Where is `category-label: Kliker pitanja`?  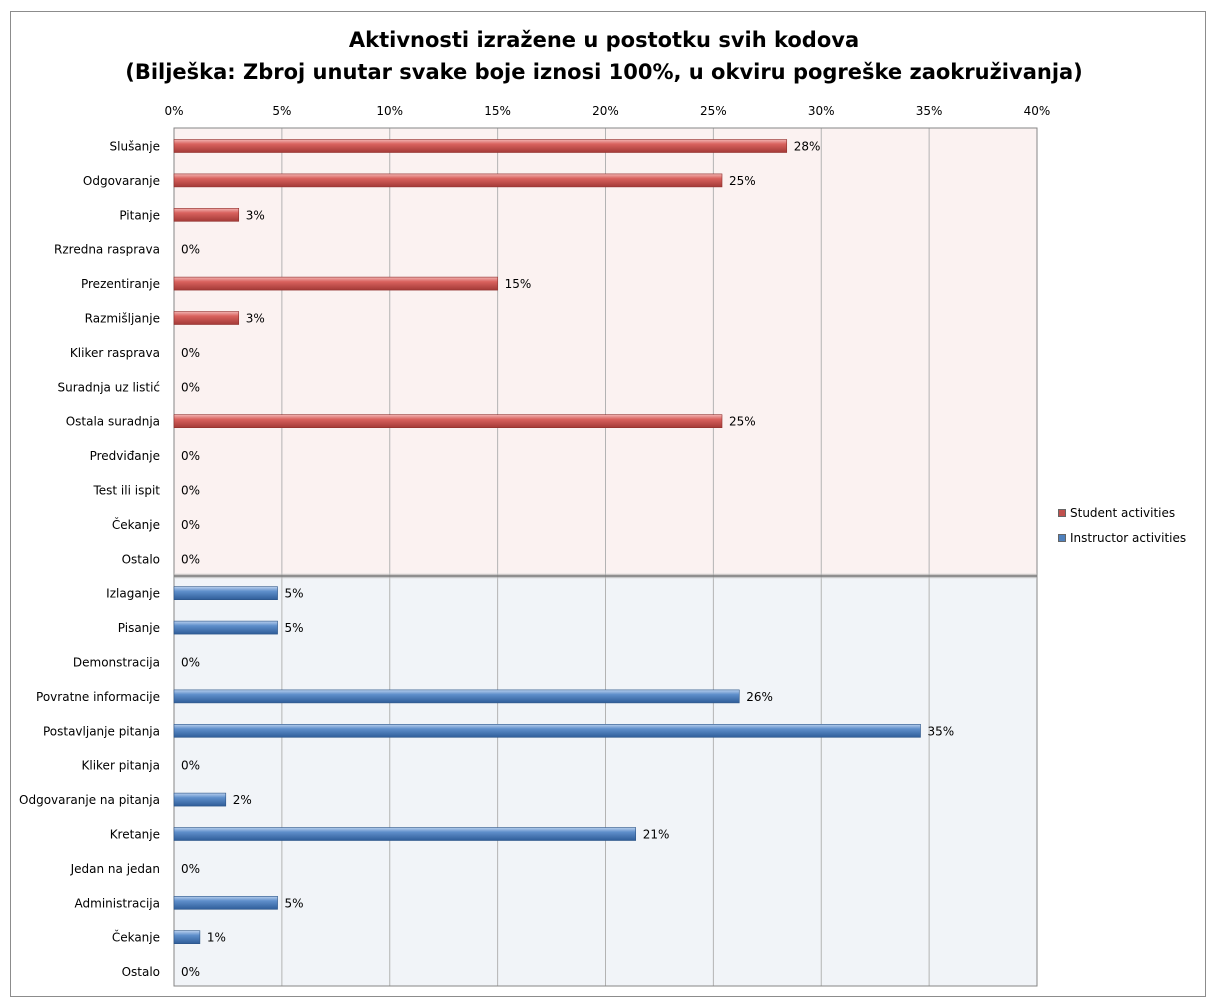 category-label: Kliker pitanja is located at coordinates (121, 766).